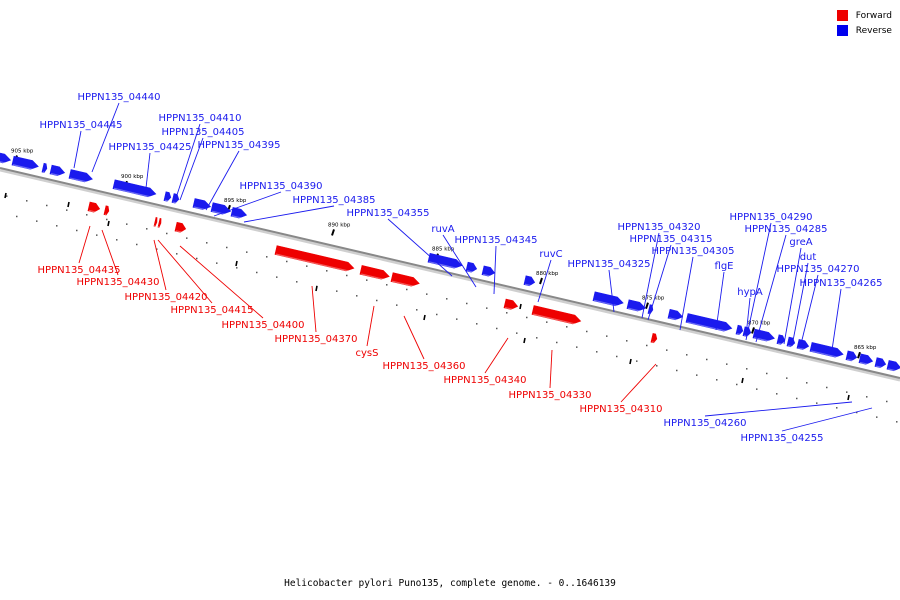 Image resolution: width=900 pixels, height=600 pixels. I want to click on kbp-tick-label: 865 kbp, so click(865, 348).